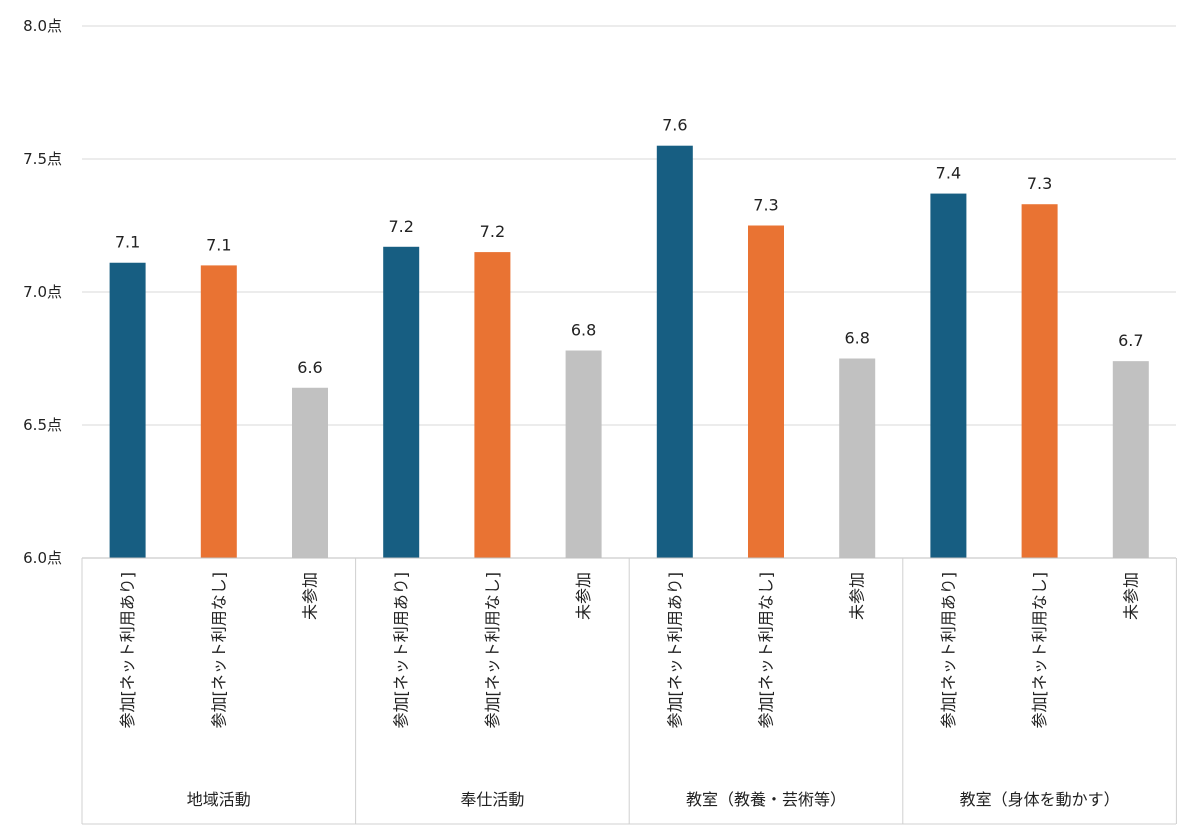 This screenshot has width=1200, height=837. I want to click on y-tick-label: 7.5点, so click(42, 159).